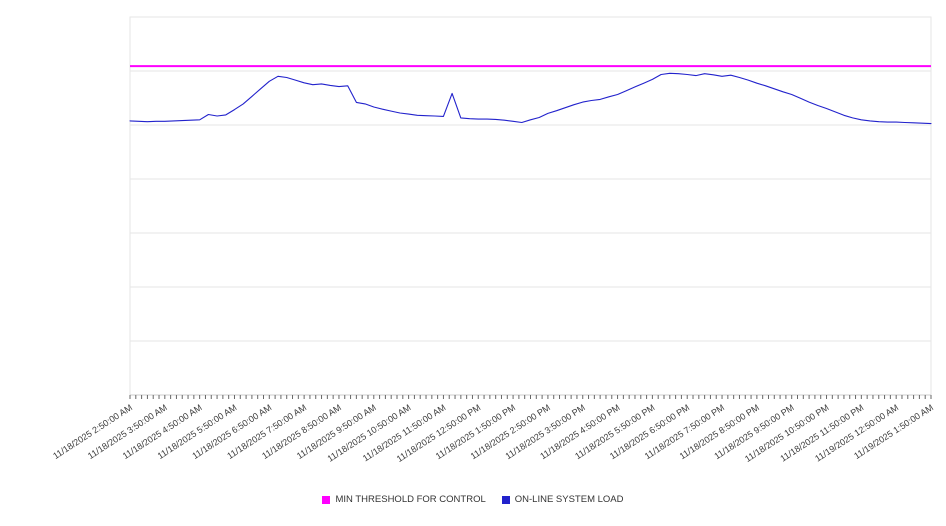 Image resolution: width=946 pixels, height=526 pixels. Describe the element at coordinates (569, 499) in the screenshot. I see `online-system-load-legend-label: ON-LINE SYSTEM LOAD` at that location.